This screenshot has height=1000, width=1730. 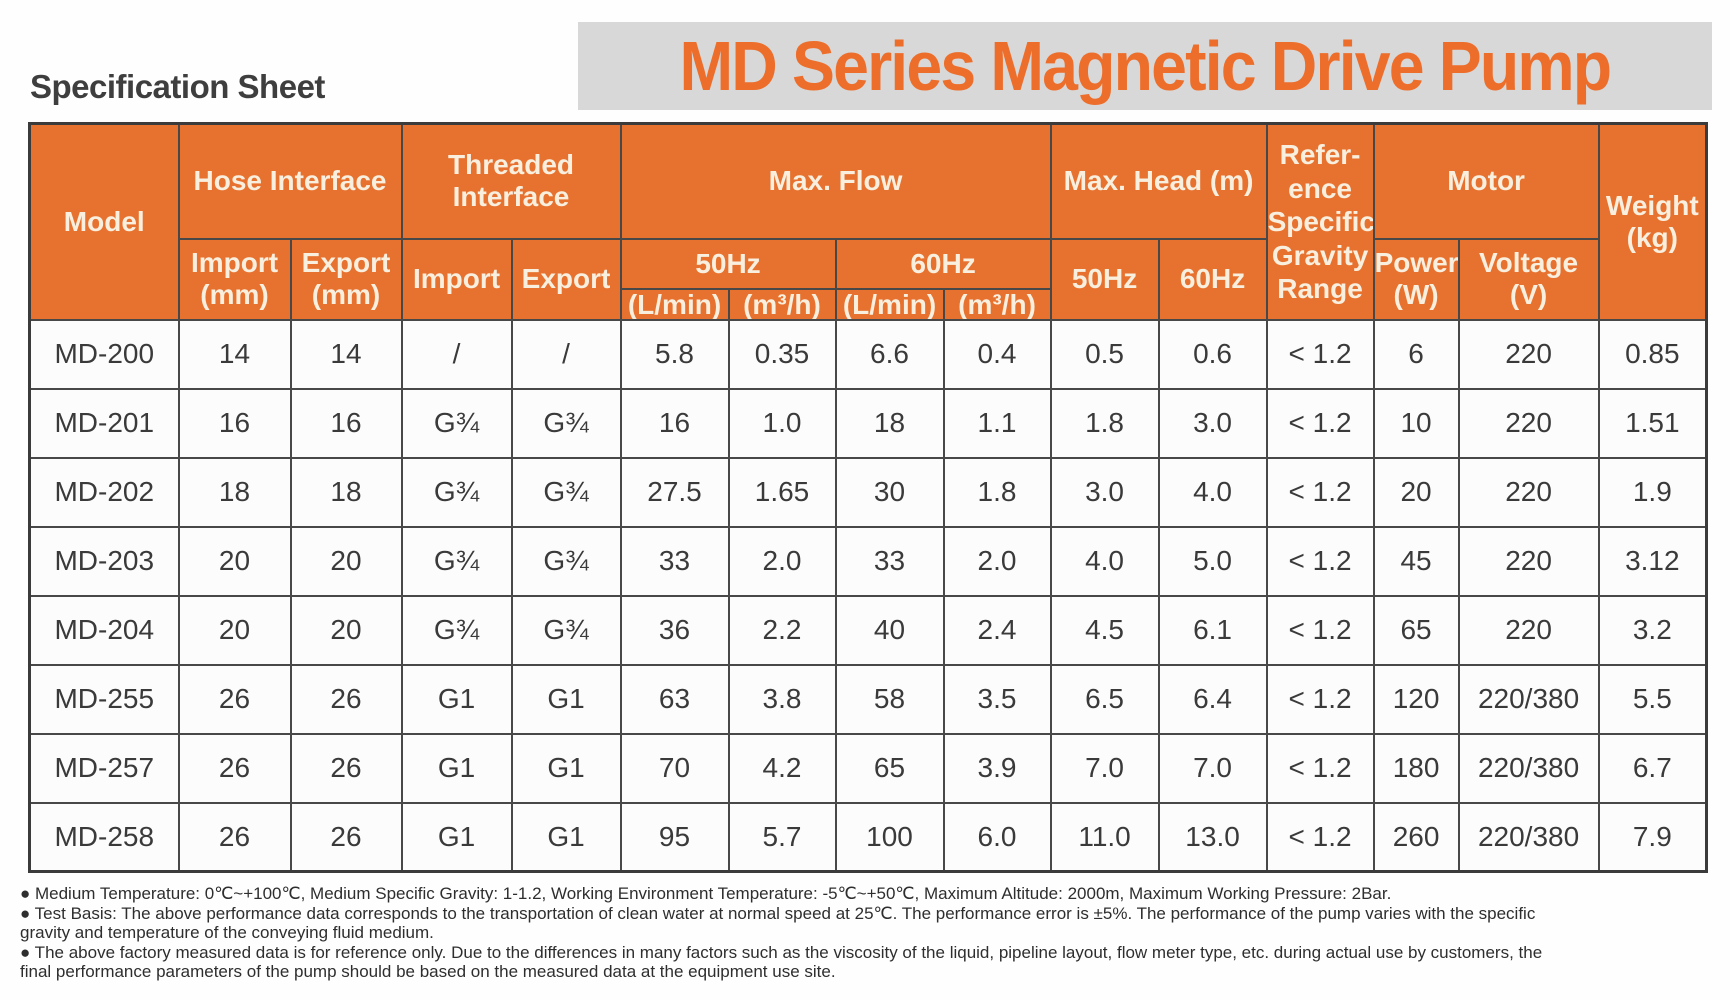 I want to click on cell-flow60-m3h: 1.8, so click(x=997, y=492).